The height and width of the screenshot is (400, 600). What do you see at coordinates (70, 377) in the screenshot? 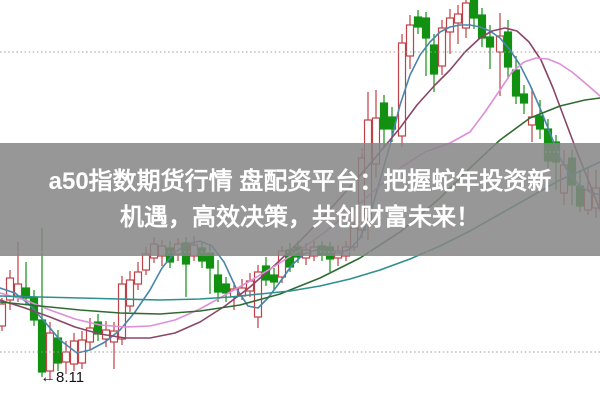
I see `low-price-label: 8.11` at bounding box center [70, 377].